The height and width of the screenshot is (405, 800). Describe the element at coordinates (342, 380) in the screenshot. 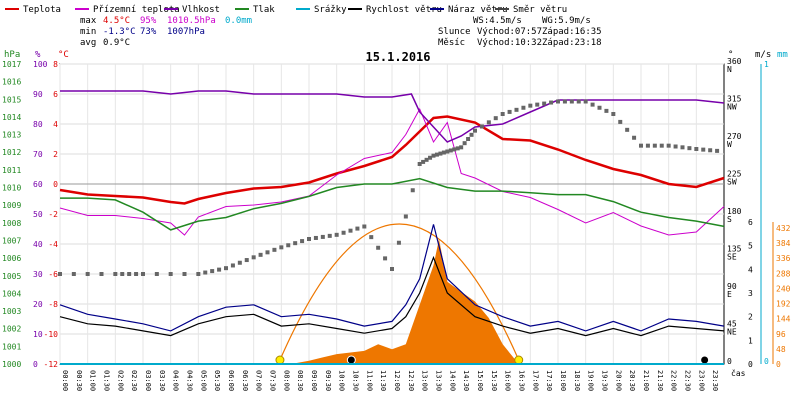

I see `time-tick: 10:00` at that location.